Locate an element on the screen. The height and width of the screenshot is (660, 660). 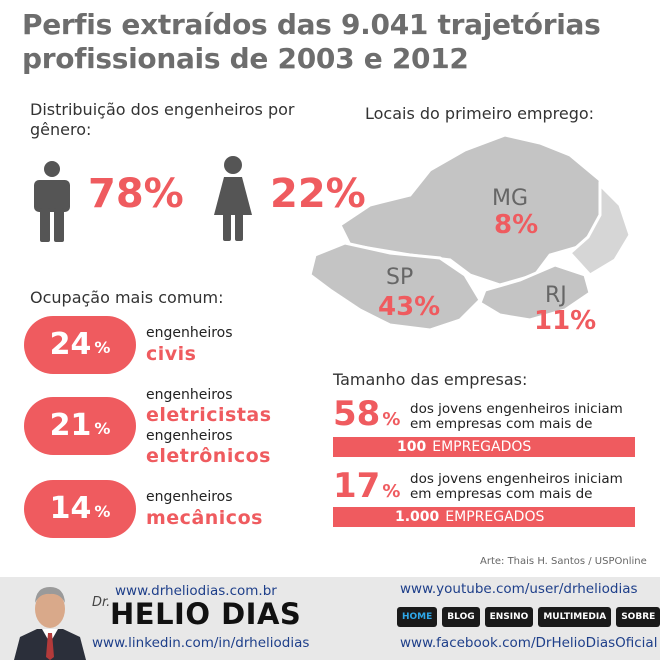
gender-heading: Distribuição dos engenheiros por gênero: is located at coordinates (162, 119).